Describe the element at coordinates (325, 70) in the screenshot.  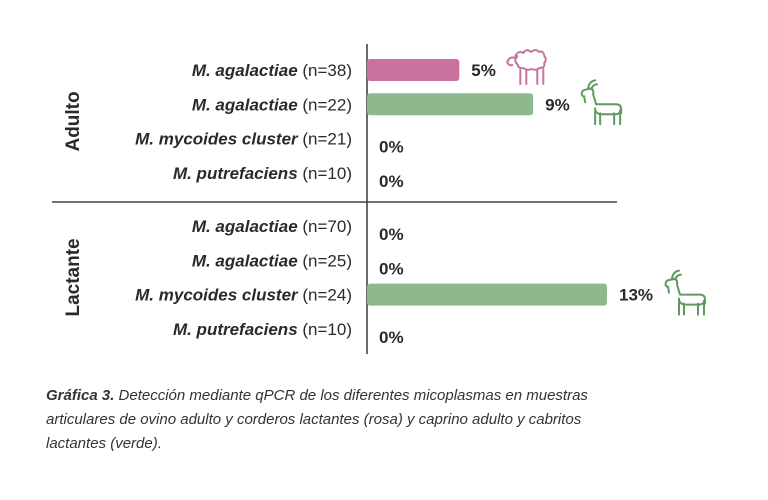
I see `category-n: (n=38)` at that location.